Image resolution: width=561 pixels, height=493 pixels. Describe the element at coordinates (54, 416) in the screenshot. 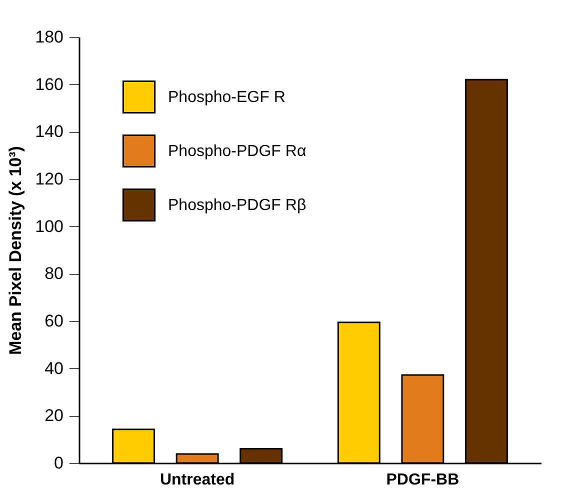

I see `y-tick-label: 20` at that location.